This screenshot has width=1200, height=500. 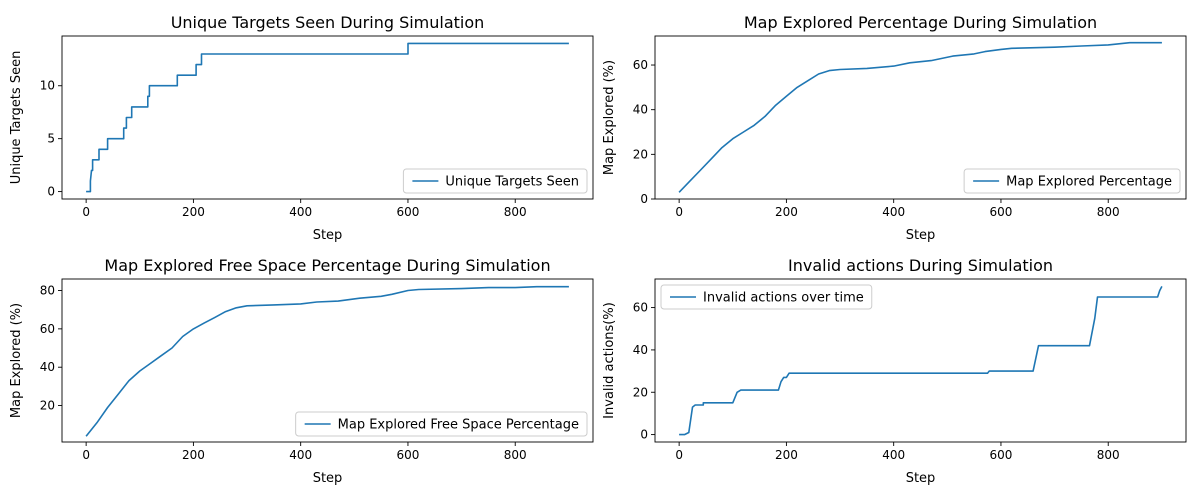 What do you see at coordinates (458, 425) in the screenshot?
I see `legend-label: Map Explored Free Space Percentage` at bounding box center [458, 425].